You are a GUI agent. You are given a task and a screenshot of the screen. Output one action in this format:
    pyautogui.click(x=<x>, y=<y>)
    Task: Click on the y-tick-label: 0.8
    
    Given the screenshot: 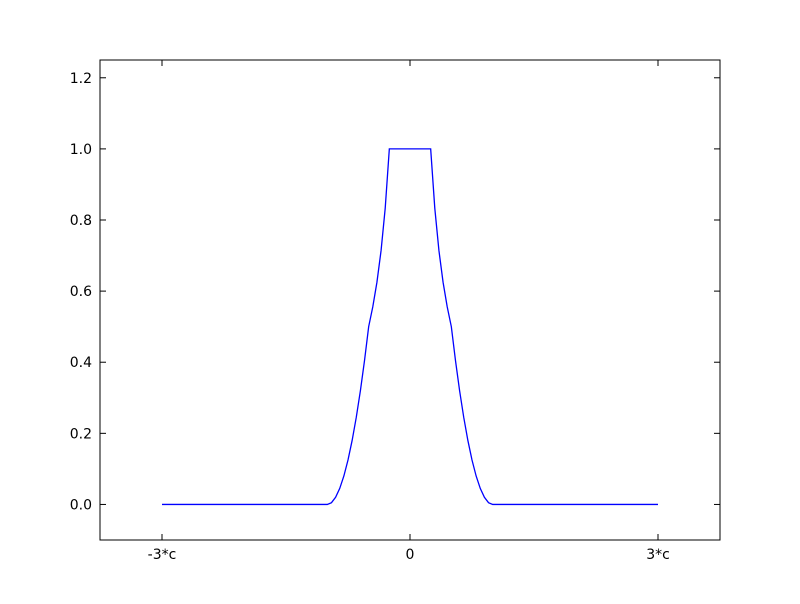 What is the action you would take?
    pyautogui.click(x=81, y=221)
    